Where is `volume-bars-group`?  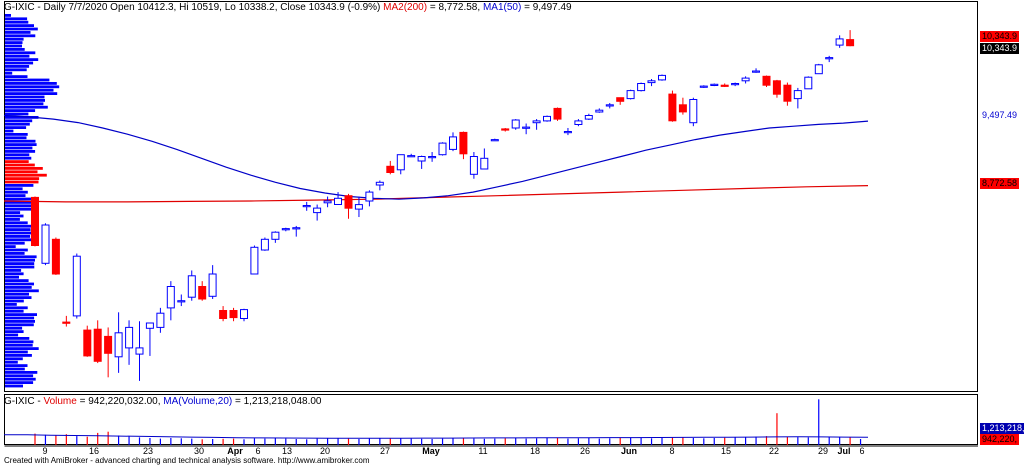 volume-bars-group is located at coordinates (448, 422).